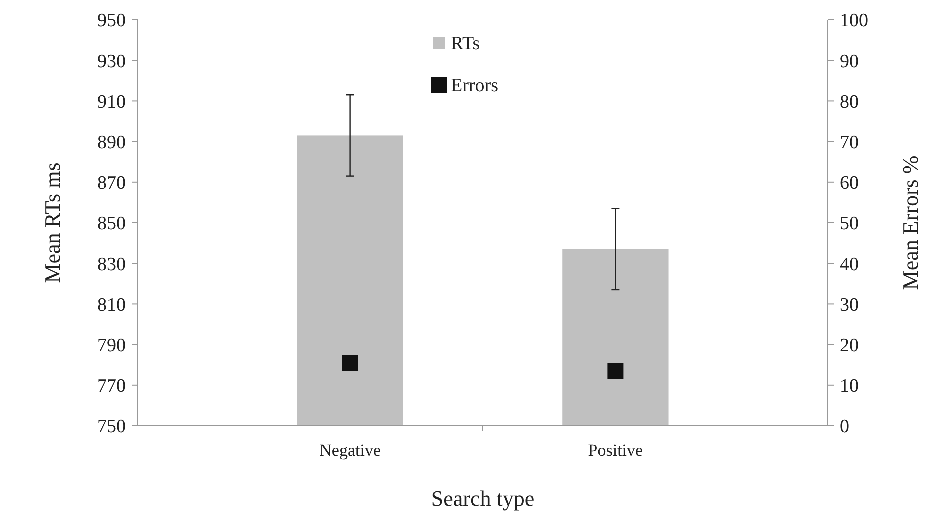 The image size is (947, 526). I want to click on y2-tick-label: 0, so click(845, 427).